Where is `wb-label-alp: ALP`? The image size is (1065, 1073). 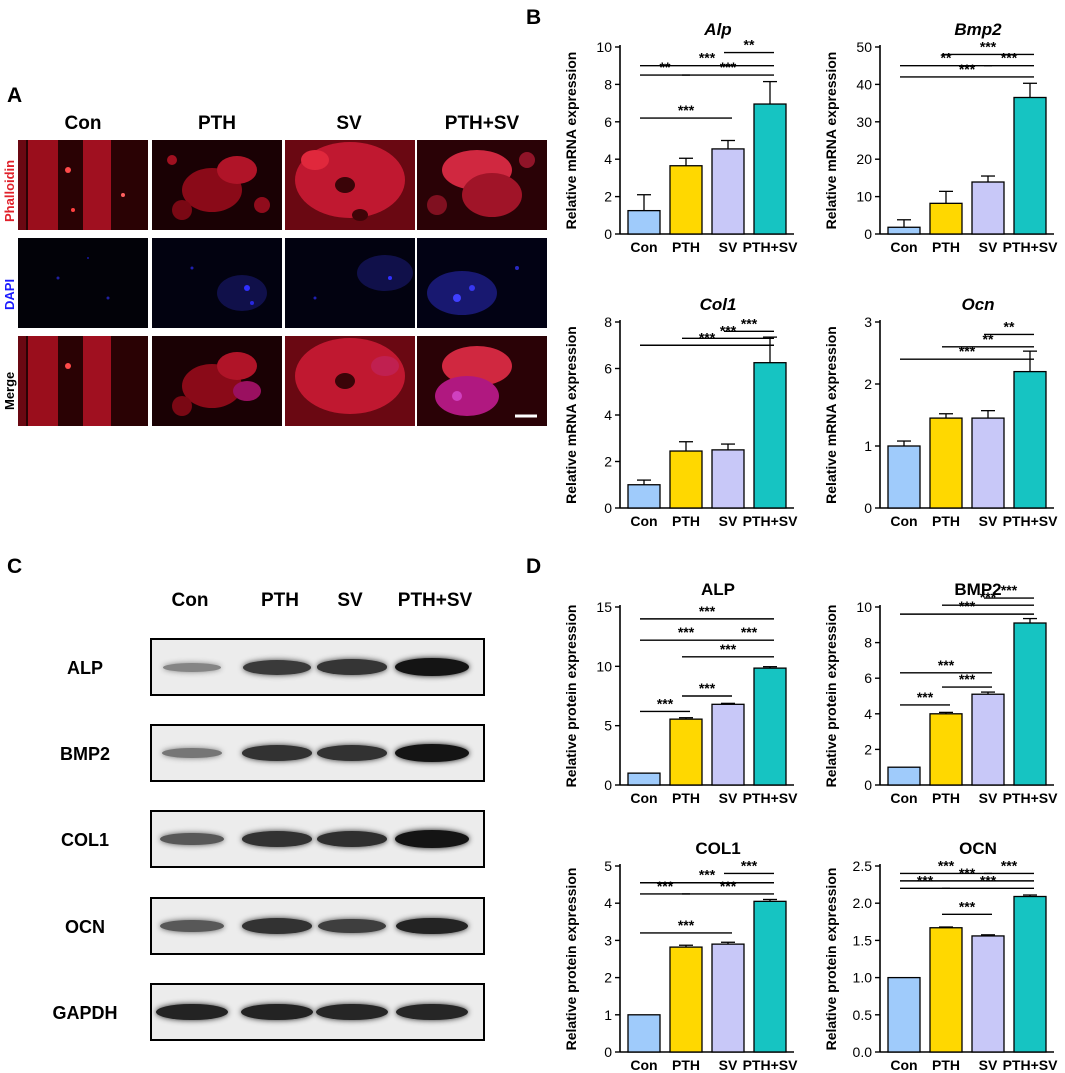
wb-label-alp: ALP is located at coordinates (85, 668).